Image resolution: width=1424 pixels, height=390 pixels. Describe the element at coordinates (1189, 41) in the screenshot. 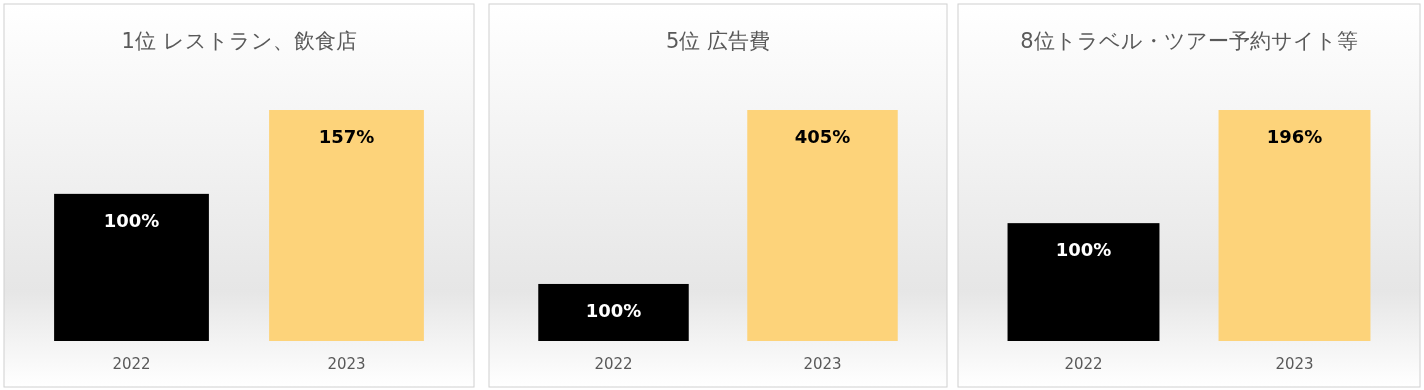

I see `chart-title: 8位トラベル・ツアー予約サイト等` at that location.